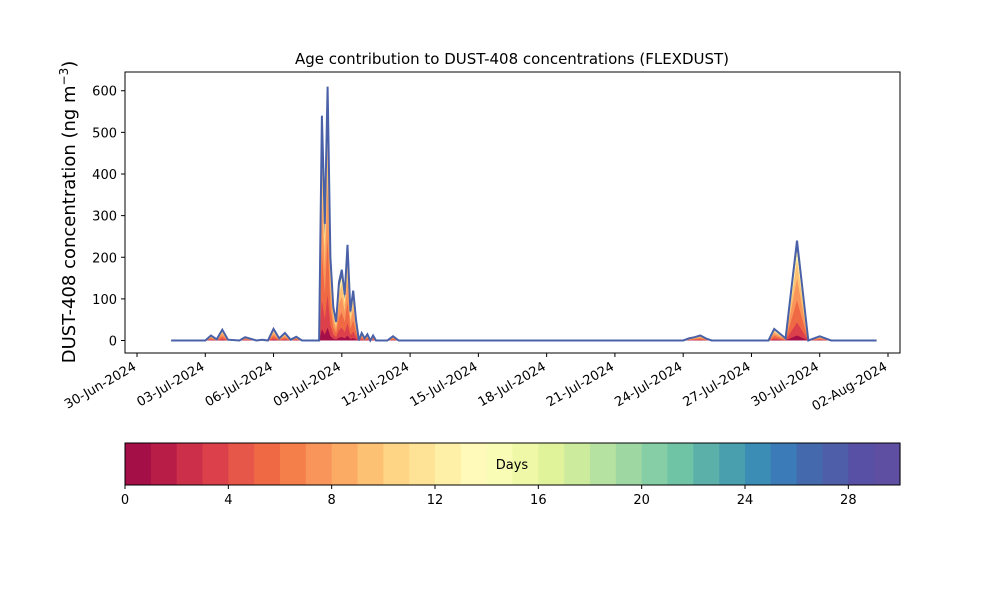 This screenshot has height=600, width=1000. Describe the element at coordinates (104, 175) in the screenshot. I see `y-tick-label: 400` at that location.